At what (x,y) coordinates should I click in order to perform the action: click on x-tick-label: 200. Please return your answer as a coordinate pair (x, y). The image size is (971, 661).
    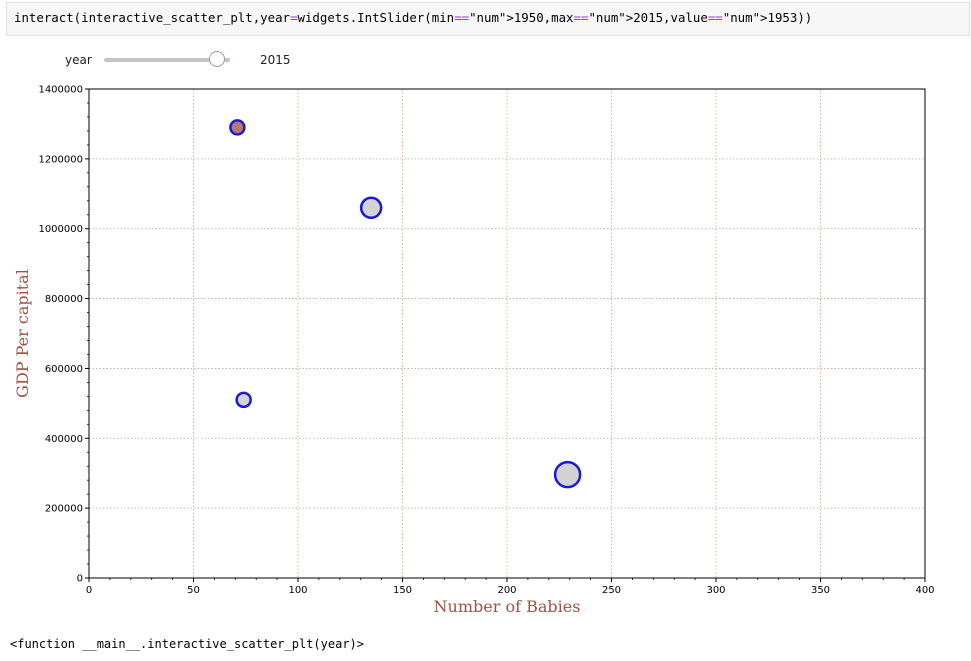
    Looking at the image, I should click on (506, 590).